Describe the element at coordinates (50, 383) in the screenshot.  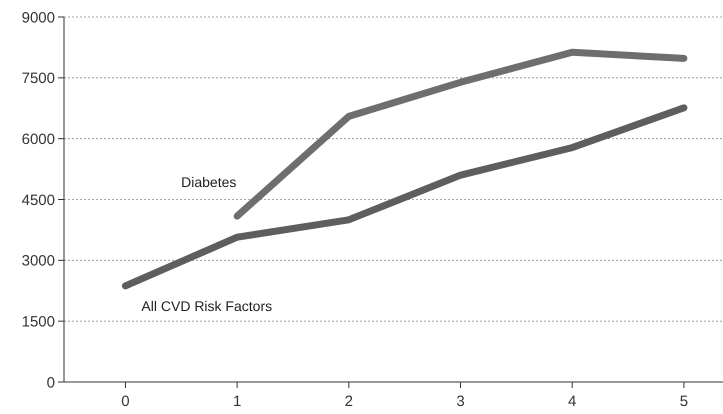
I see `y-tick-label: 0` at that location.